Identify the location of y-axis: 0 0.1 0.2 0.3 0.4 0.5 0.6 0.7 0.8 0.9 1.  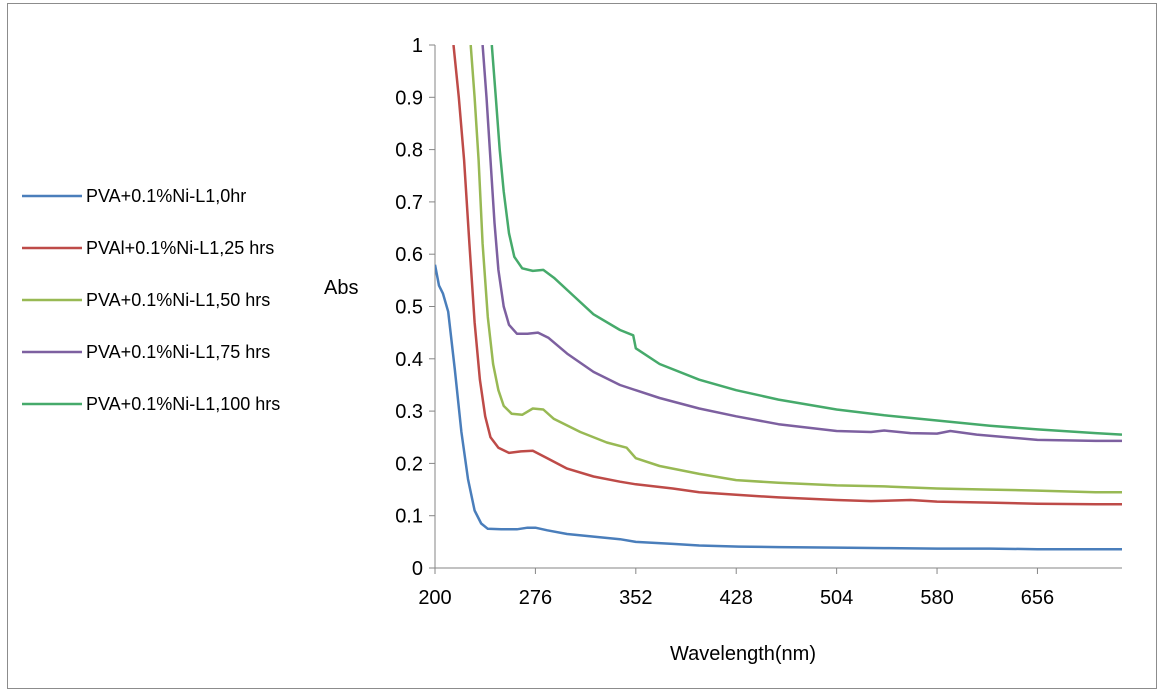
(415, 307).